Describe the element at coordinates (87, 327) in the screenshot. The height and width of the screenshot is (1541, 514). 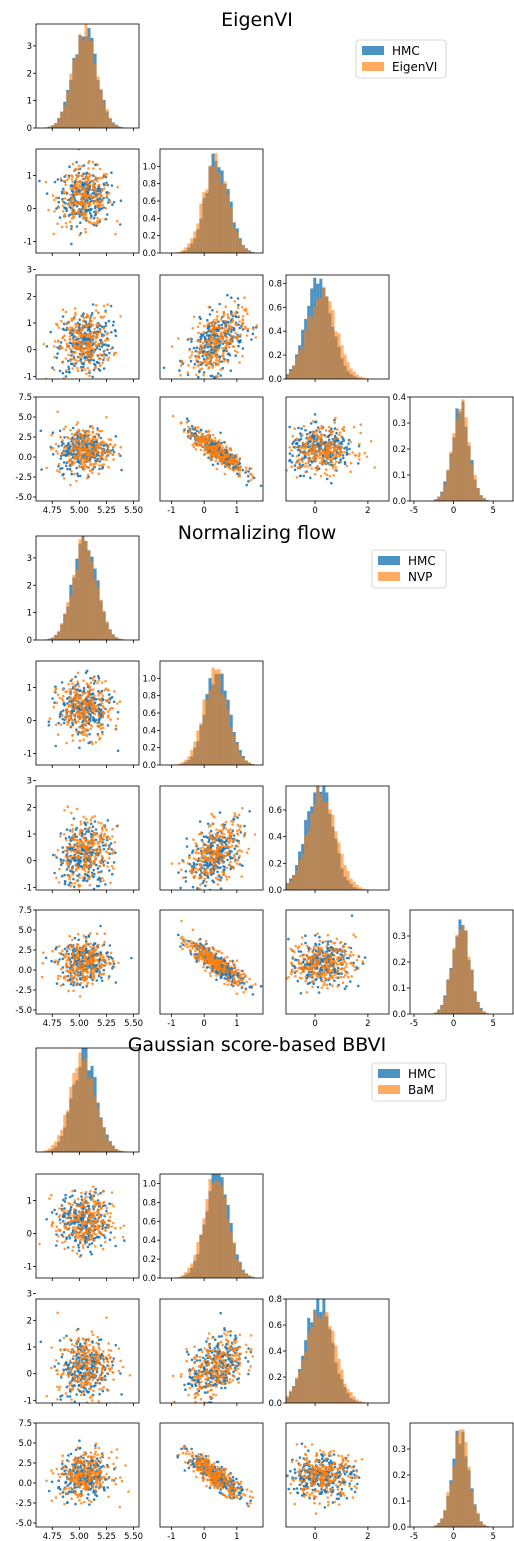
I see `axes-frame` at that location.